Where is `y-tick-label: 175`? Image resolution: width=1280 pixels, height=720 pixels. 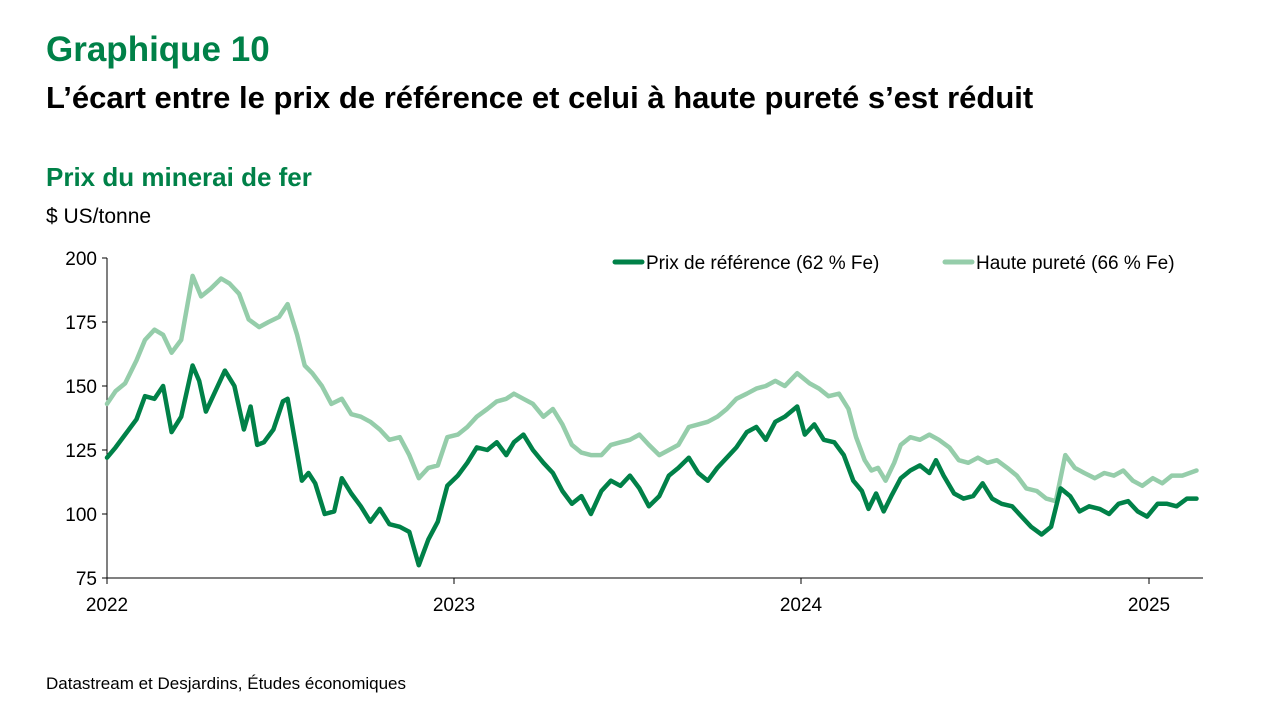 y-tick-label: 175 is located at coordinates (81, 323).